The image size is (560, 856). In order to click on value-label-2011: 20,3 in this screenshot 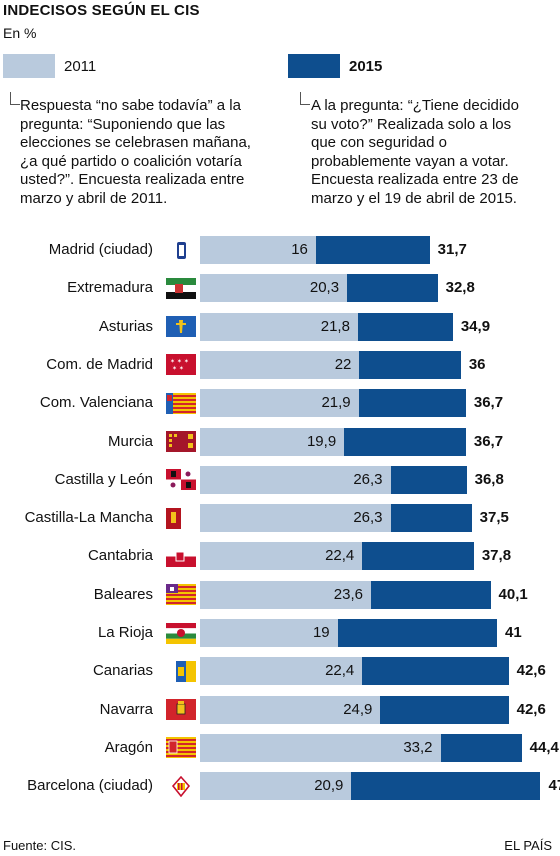, I will do `click(324, 288)`.